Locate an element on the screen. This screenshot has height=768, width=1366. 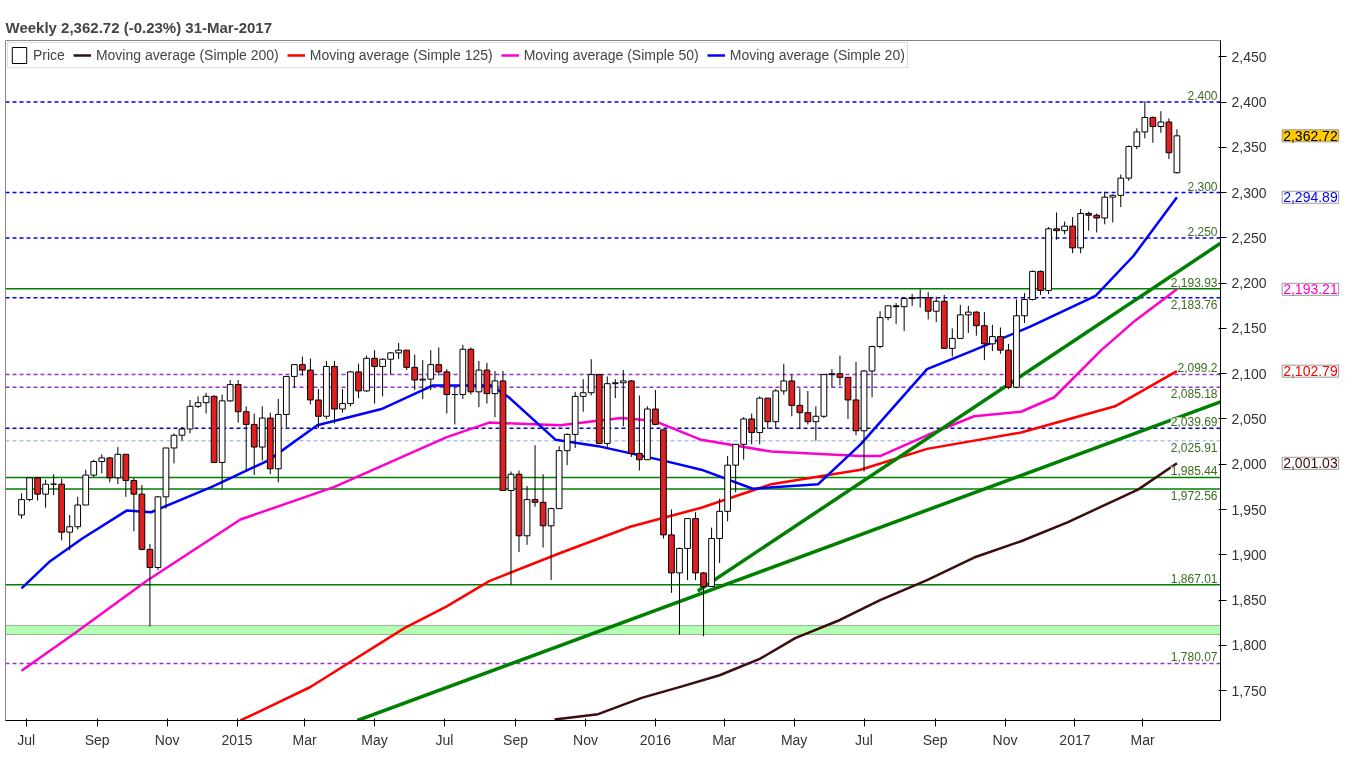
ref-line-label: 2,193.93 is located at coordinates (1194, 282).